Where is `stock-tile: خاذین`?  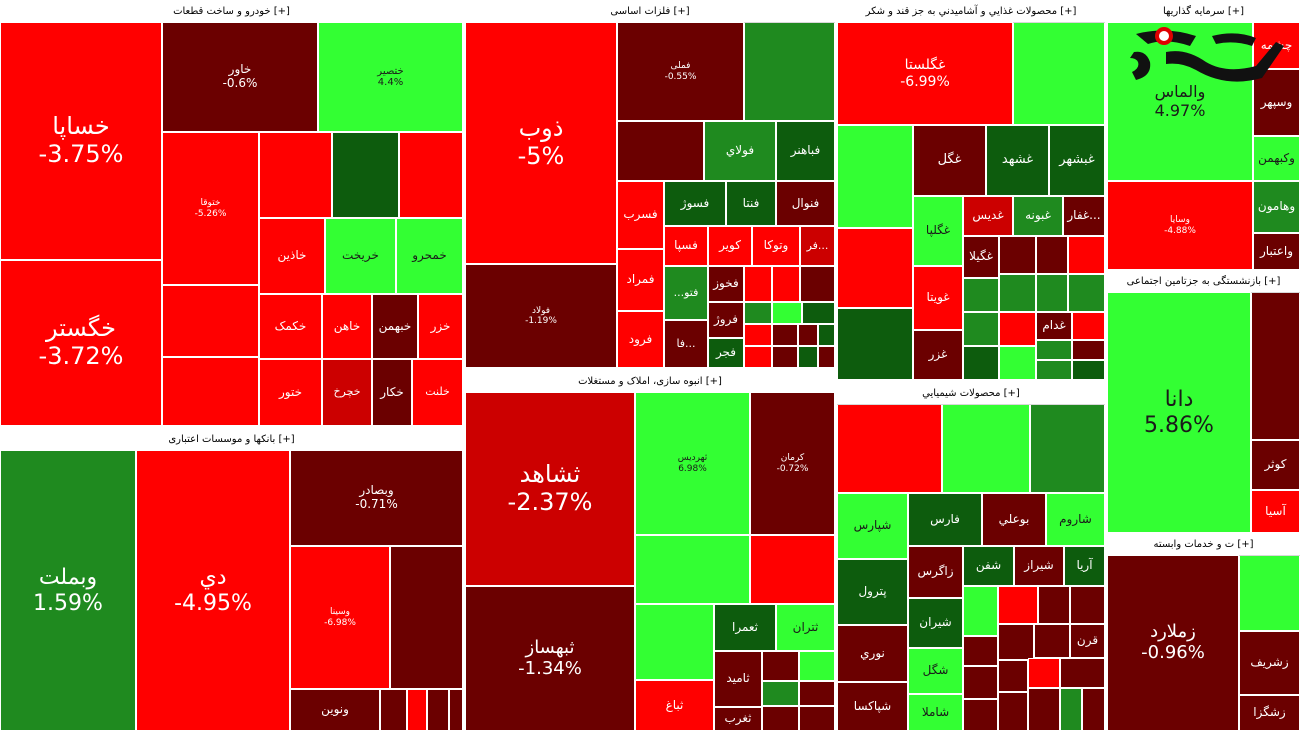
stock-tile: خاذین is located at coordinates (292, 256).